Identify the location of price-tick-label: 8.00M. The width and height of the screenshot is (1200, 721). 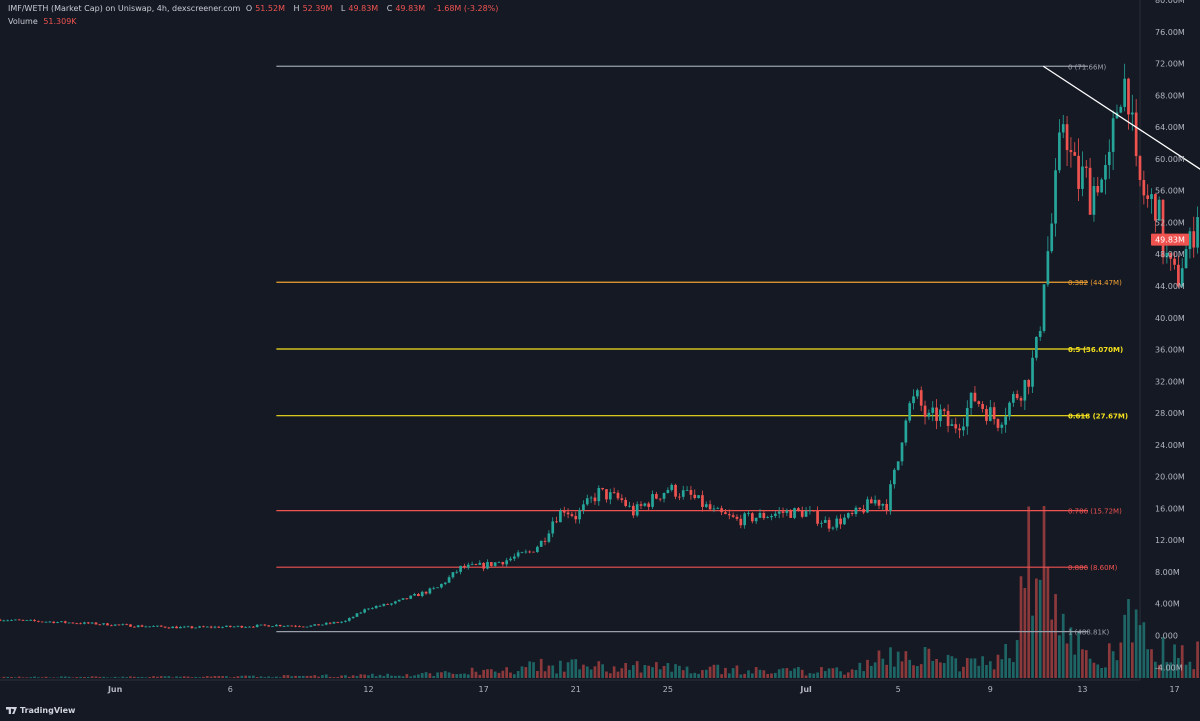
(1167, 572).